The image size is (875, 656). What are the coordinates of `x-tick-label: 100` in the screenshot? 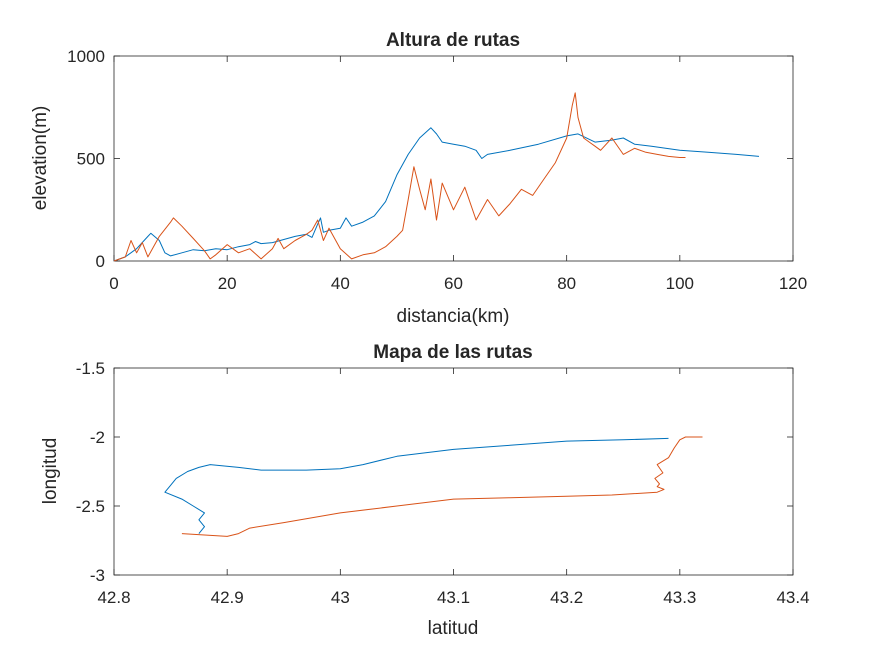 It's located at (680, 283).